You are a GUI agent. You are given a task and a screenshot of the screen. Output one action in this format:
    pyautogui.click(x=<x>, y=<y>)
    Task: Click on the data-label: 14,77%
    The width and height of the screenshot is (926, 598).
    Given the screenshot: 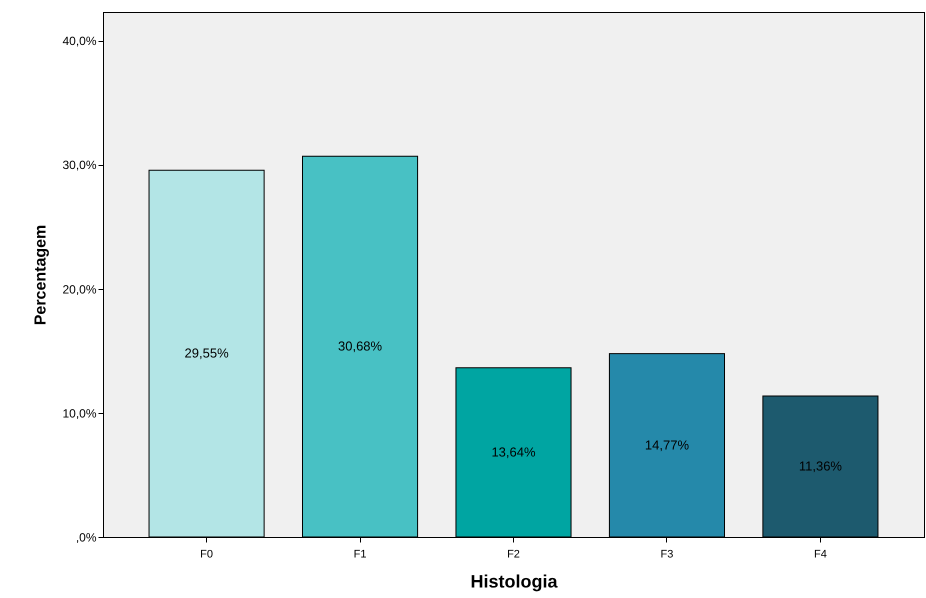 What is the action you would take?
    pyautogui.click(x=667, y=444)
    